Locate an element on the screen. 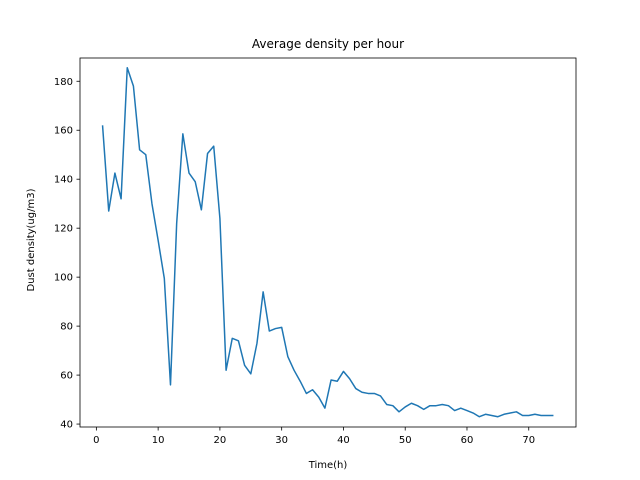 The width and height of the screenshot is (640, 480). x-axis: 0 10 20 30 40 50 60 70 is located at coordinates (314, 436).